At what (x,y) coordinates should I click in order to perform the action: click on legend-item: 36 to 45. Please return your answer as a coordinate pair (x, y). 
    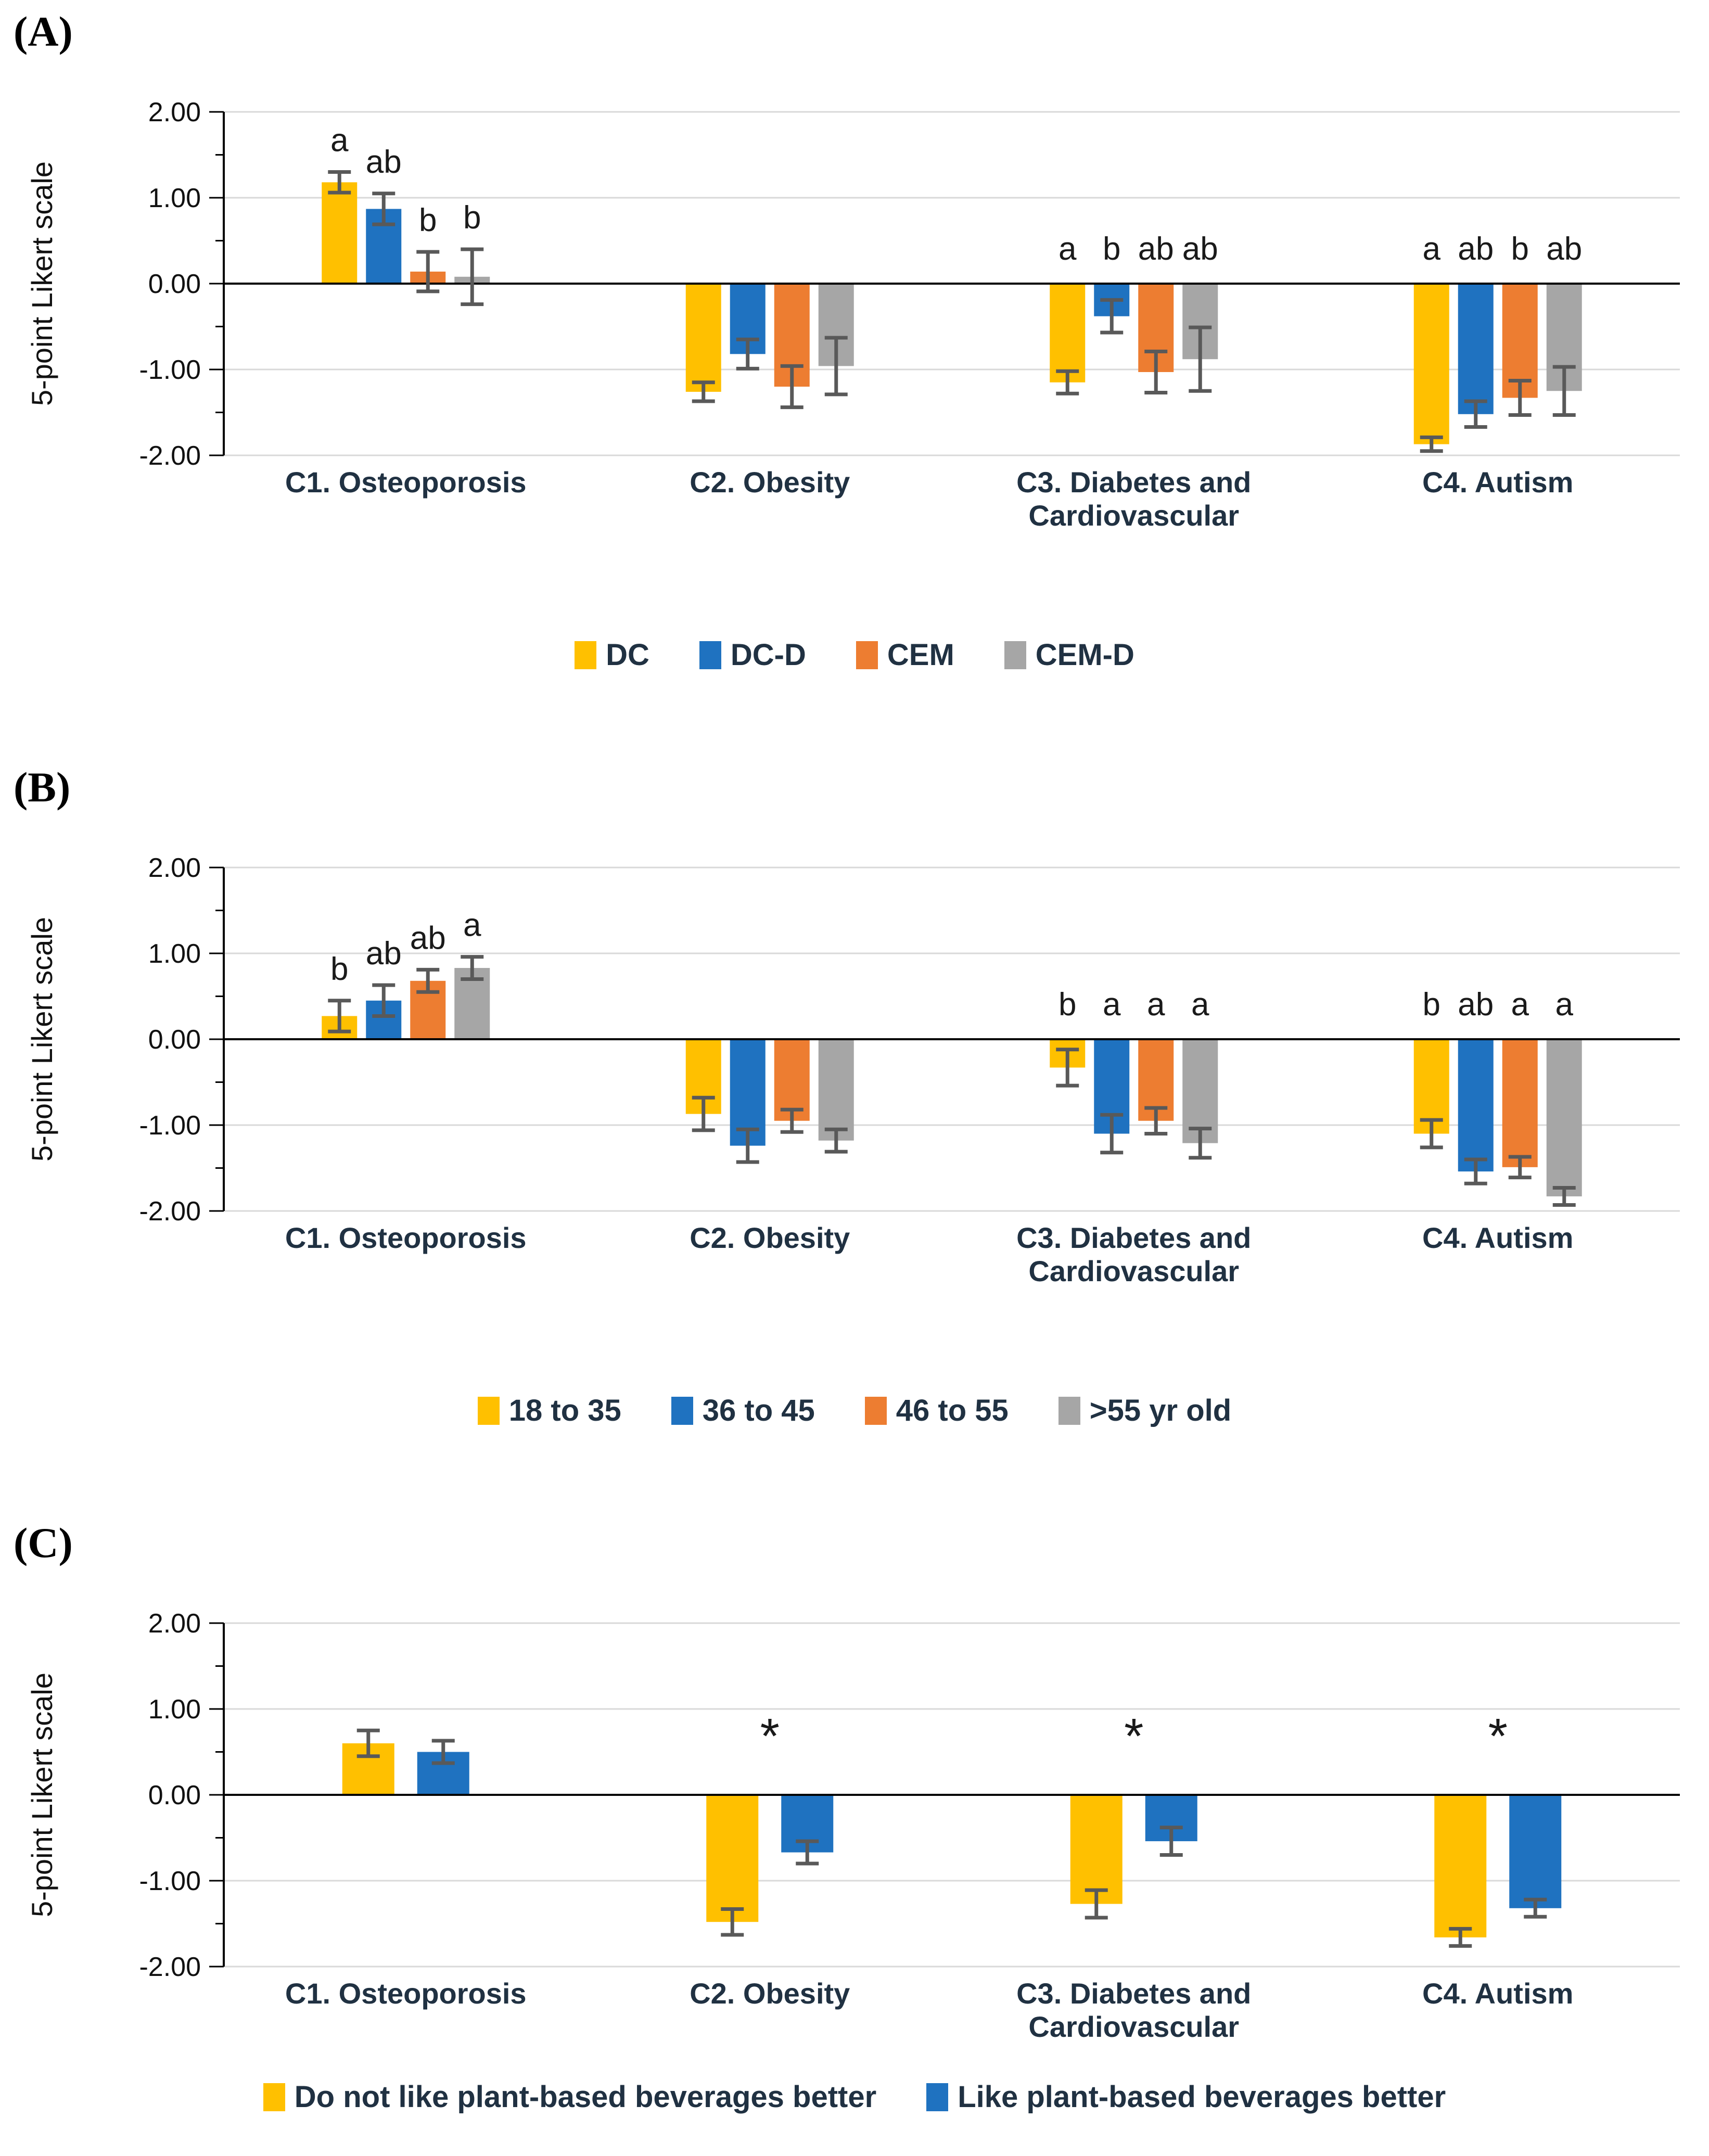
    Looking at the image, I should click on (743, 1410).